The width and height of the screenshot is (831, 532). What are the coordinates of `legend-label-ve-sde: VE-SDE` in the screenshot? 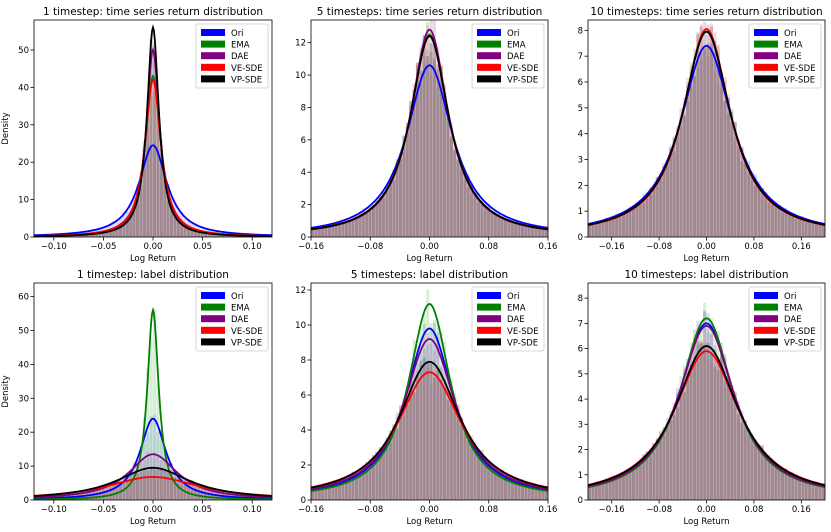 It's located at (523, 332).